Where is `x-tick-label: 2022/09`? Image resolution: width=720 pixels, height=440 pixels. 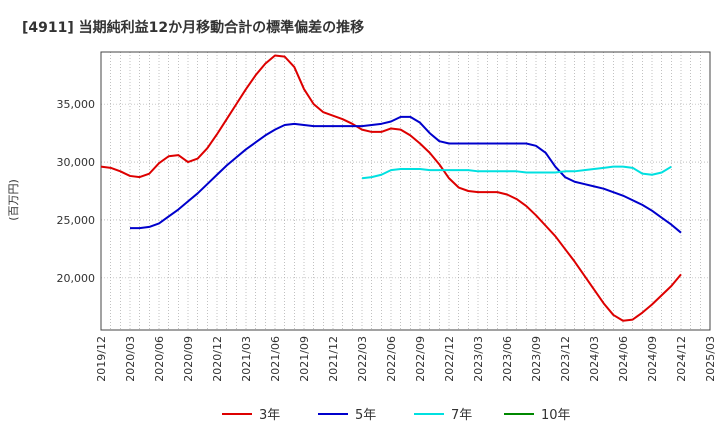
x-tick-label: 2022/09 is located at coordinates (420, 359).